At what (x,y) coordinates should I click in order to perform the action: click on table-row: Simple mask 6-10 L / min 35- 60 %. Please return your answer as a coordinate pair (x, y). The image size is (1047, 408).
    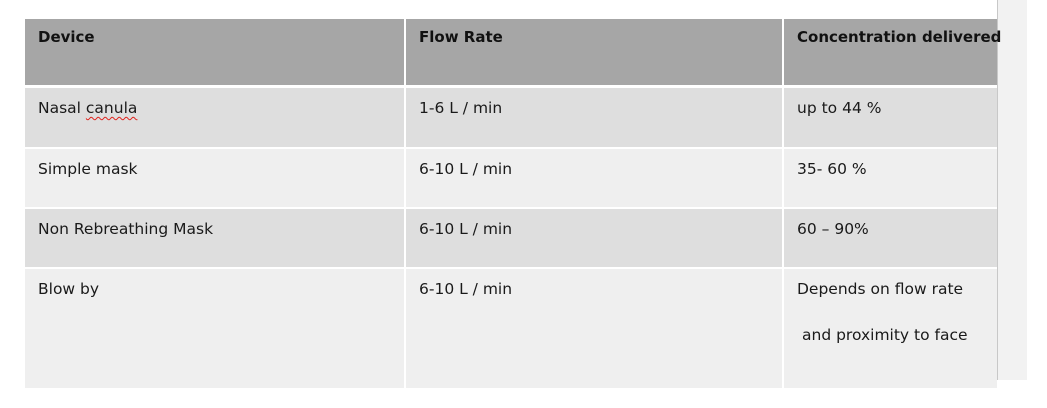
    Looking at the image, I should click on (511, 178).